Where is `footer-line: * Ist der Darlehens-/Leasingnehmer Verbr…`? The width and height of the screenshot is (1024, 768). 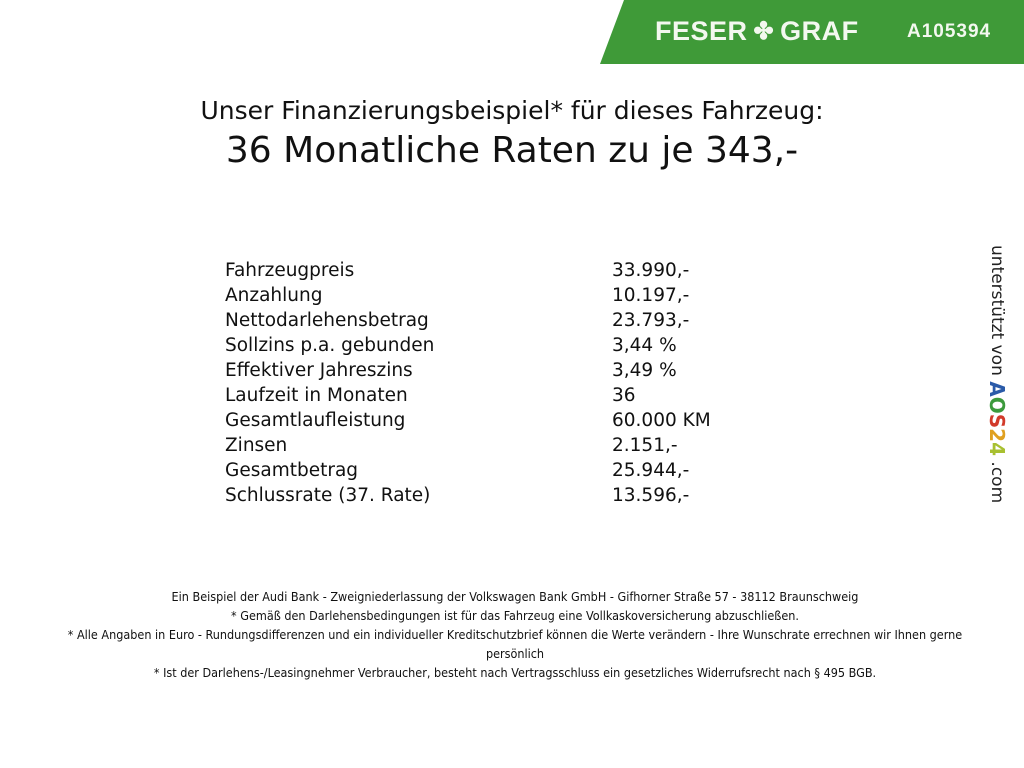 footer-line: * Ist der Darlehens-/Leasingnehmer Verbr… is located at coordinates (515, 672).